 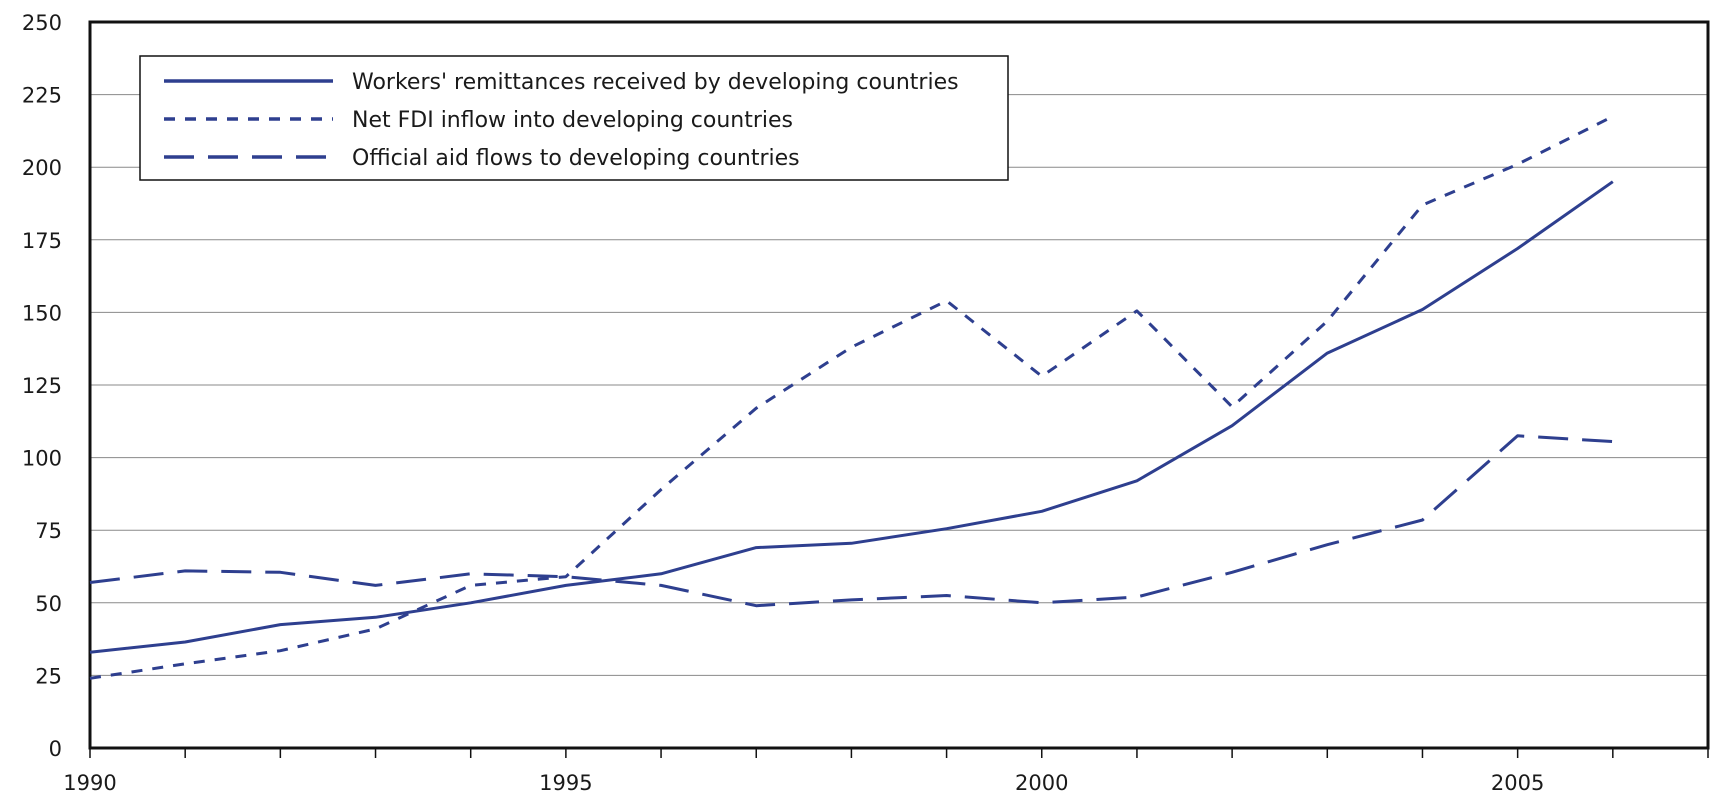 I want to click on legend-box, so click(x=574, y=118).